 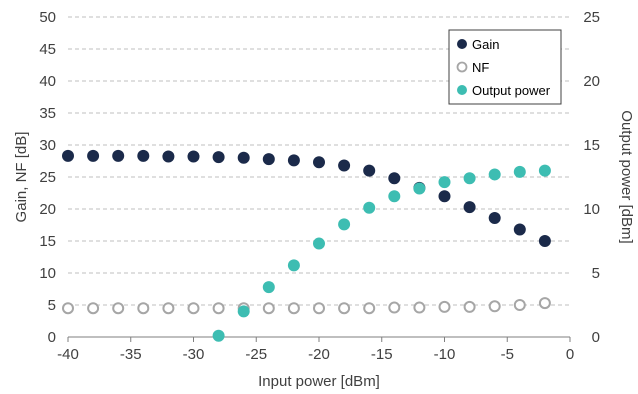 I want to click on y-tick-label: 25, so click(x=47, y=177).